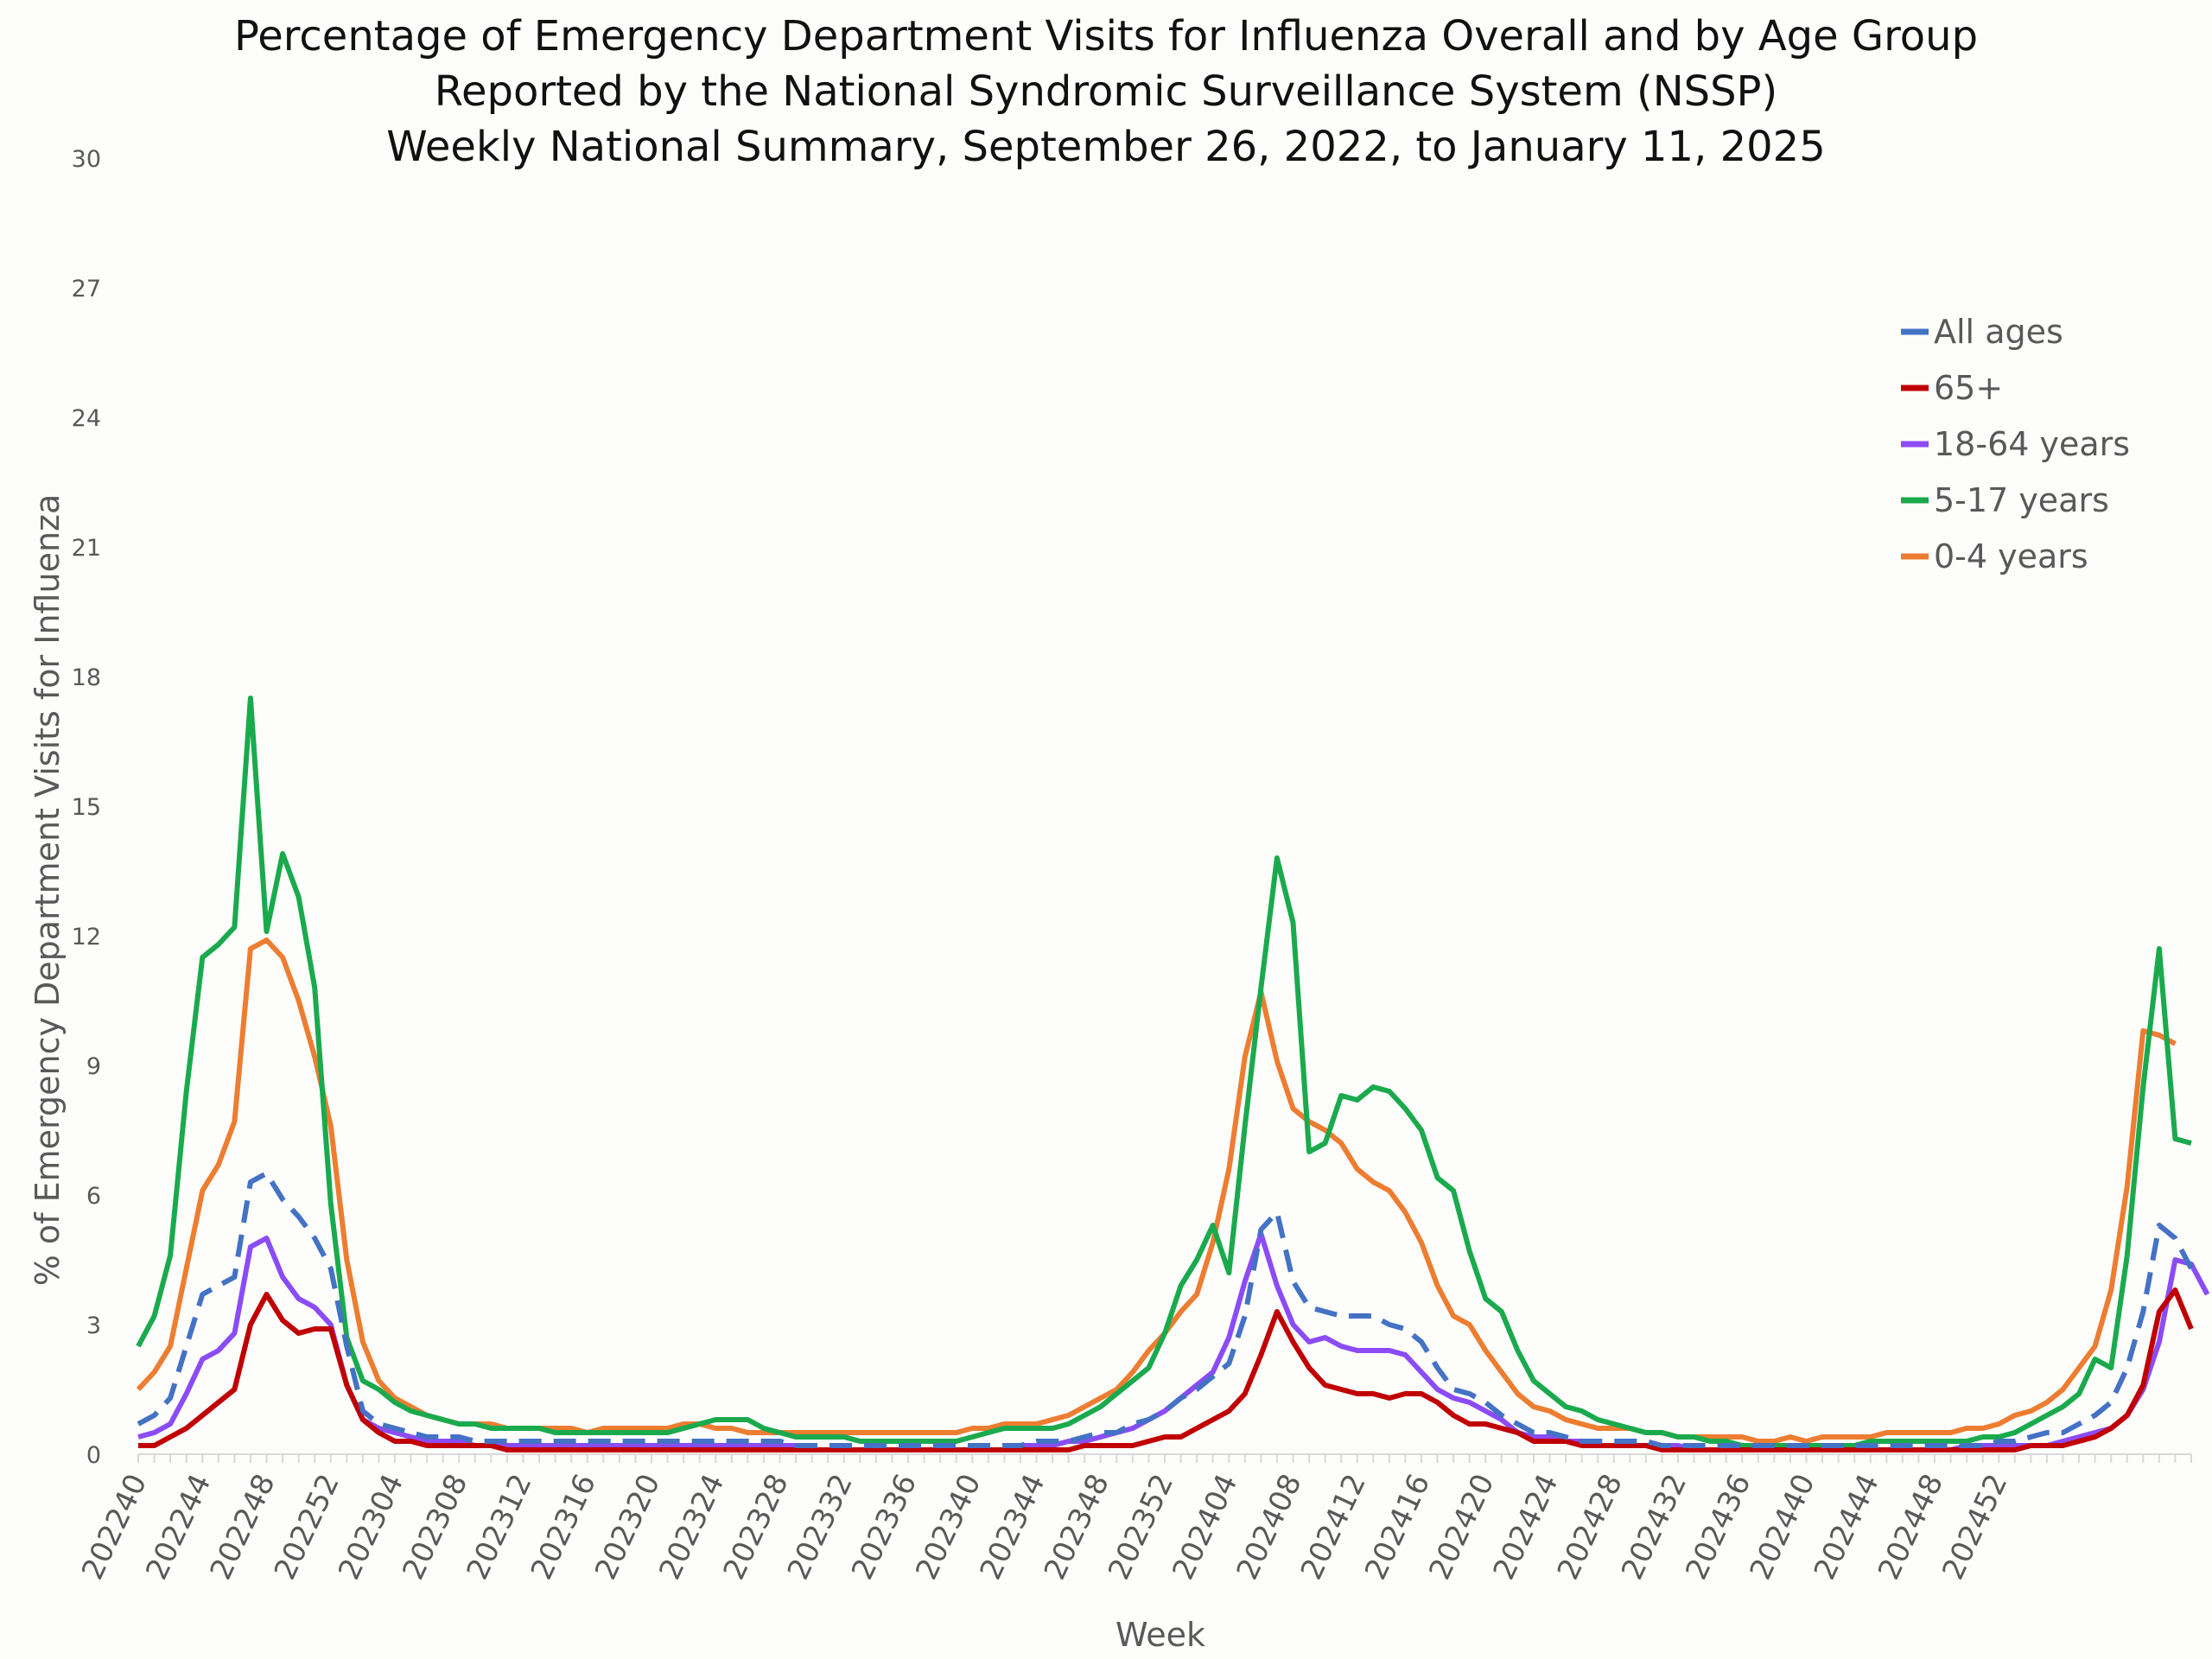 Image resolution: width=2212 pixels, height=1659 pixels. Describe the element at coordinates (86, 418) in the screenshot. I see `y-tick-label: 24` at that location.